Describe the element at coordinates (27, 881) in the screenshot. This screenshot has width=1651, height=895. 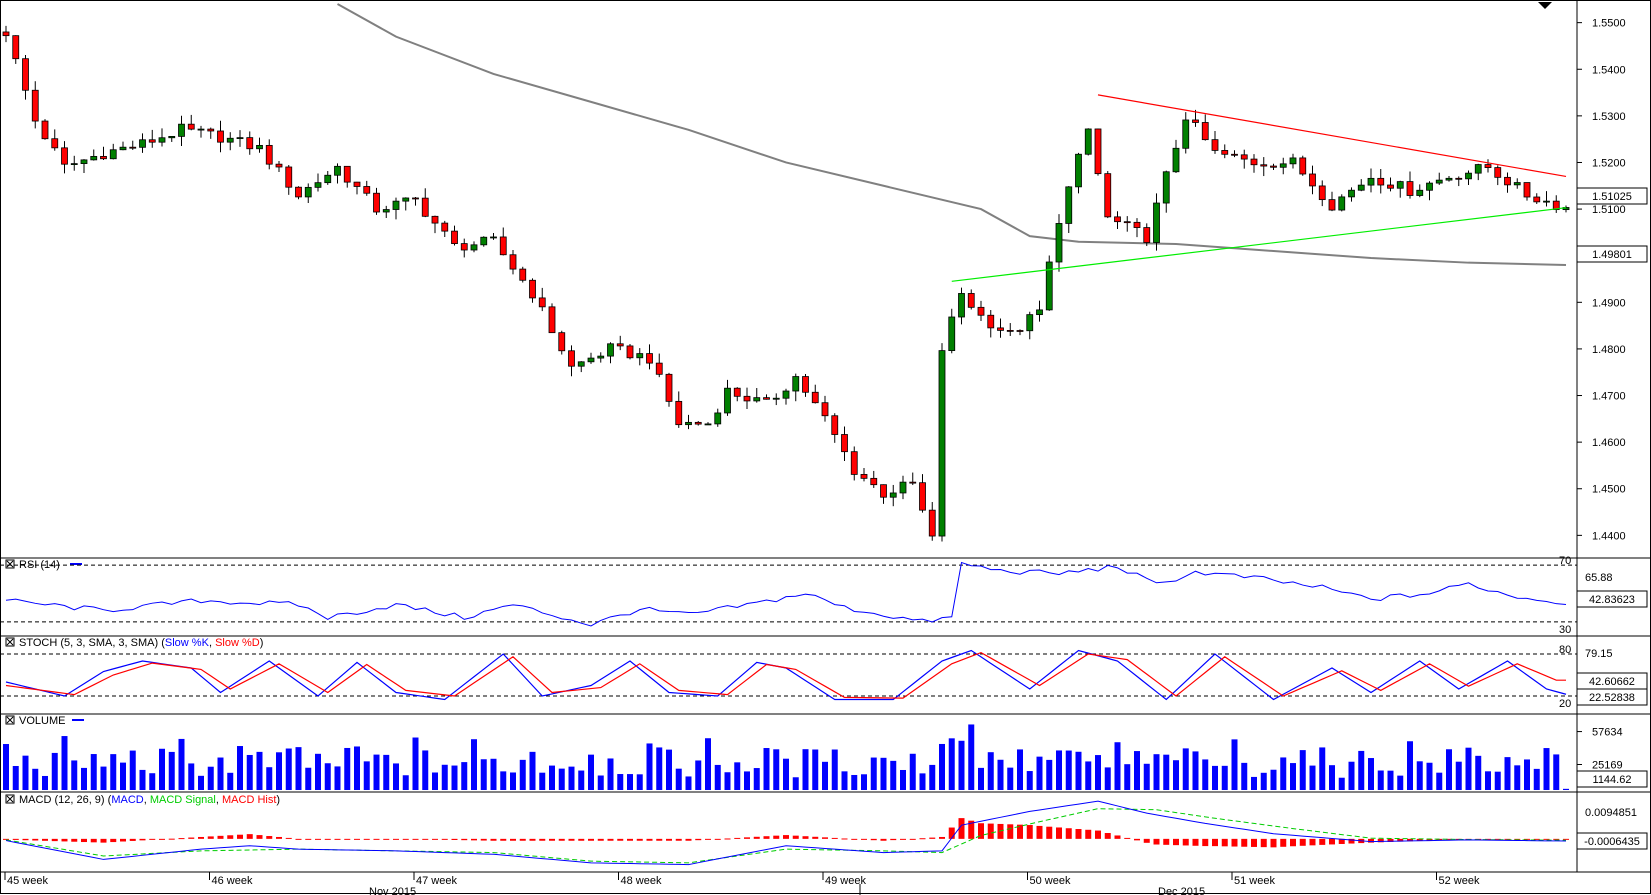
I see `week-label: 45 week` at that location.